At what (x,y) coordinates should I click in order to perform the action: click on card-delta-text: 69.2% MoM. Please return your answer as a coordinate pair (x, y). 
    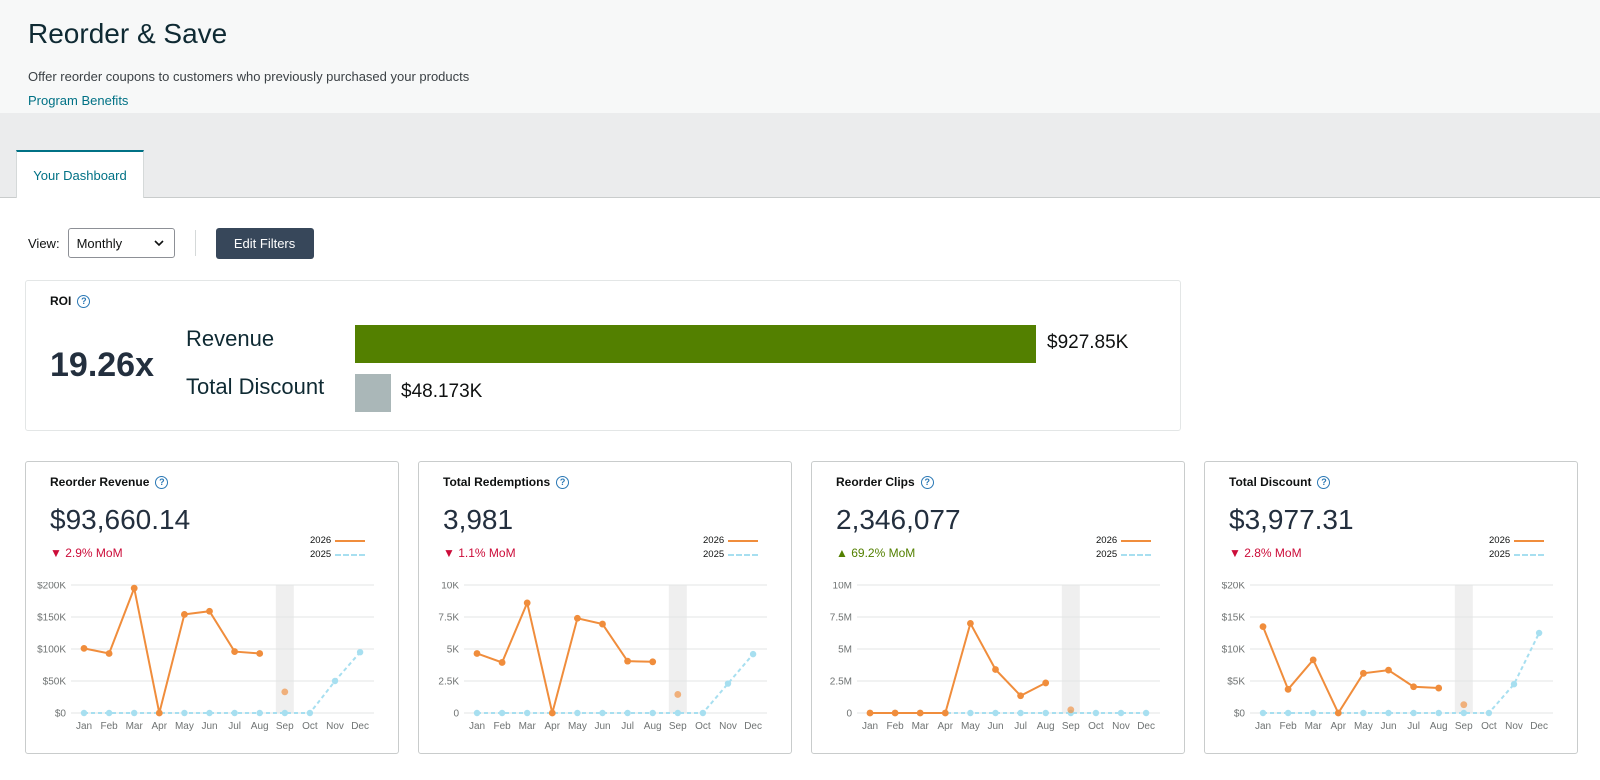
    Looking at the image, I should click on (883, 553).